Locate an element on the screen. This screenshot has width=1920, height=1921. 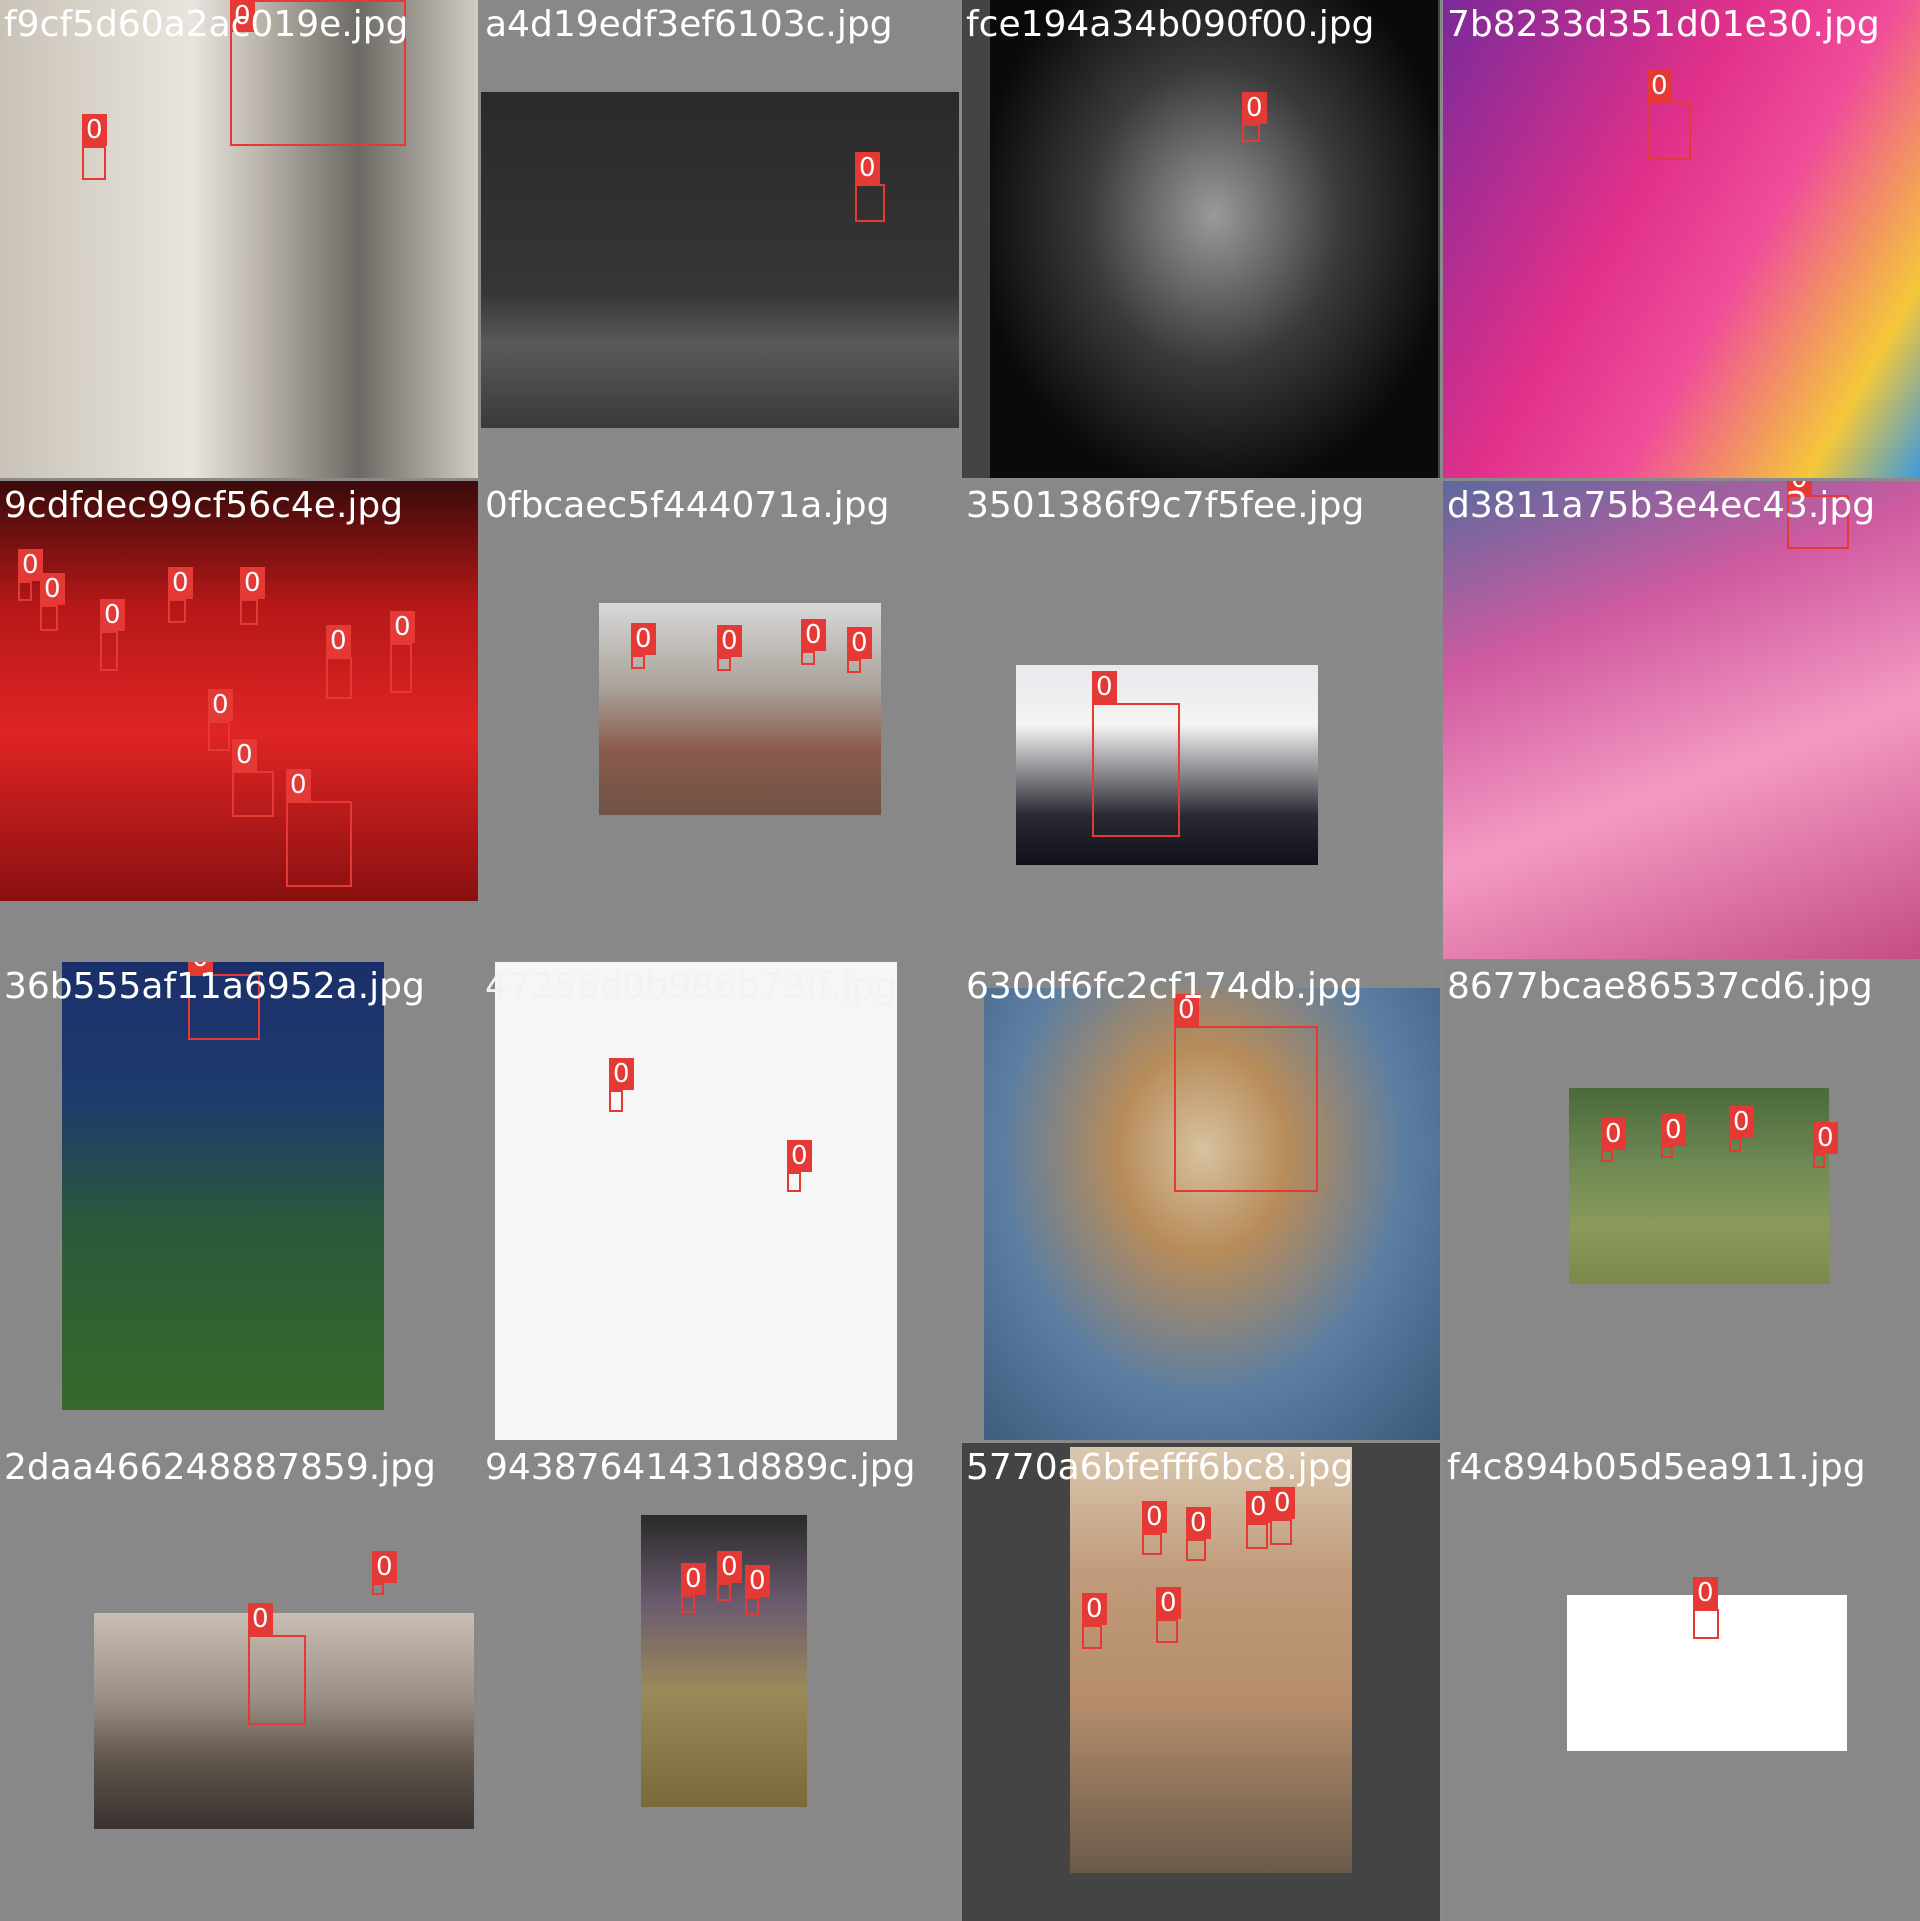
mosaic-tile: 0 f4c894b05d5ea911.jpg is located at coordinates (1681, 1682).